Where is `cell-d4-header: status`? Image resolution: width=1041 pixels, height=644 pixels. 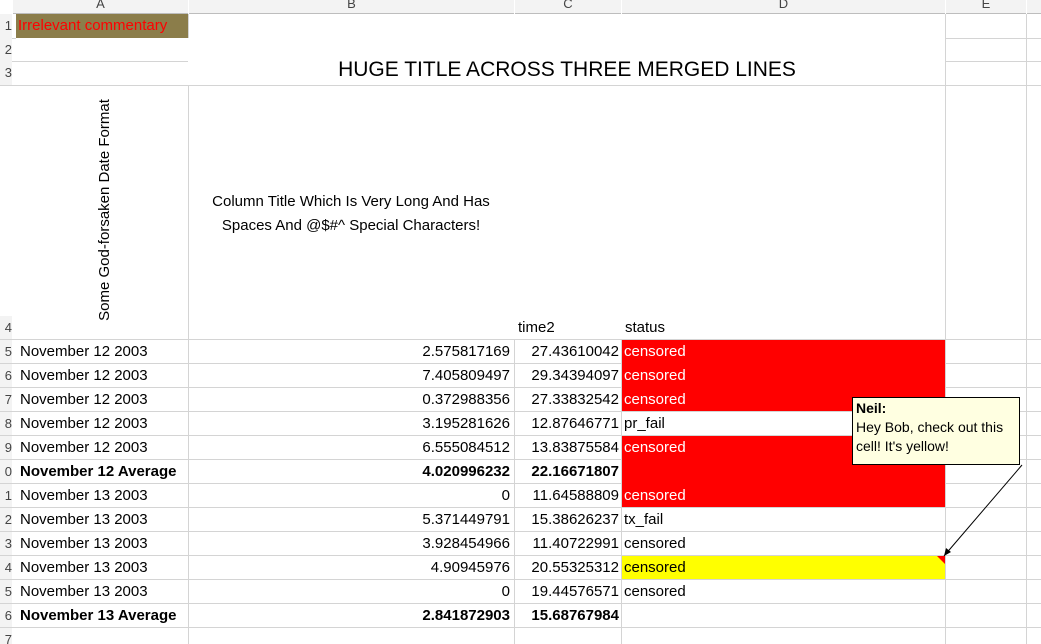
cell-d4-header: status is located at coordinates (645, 327).